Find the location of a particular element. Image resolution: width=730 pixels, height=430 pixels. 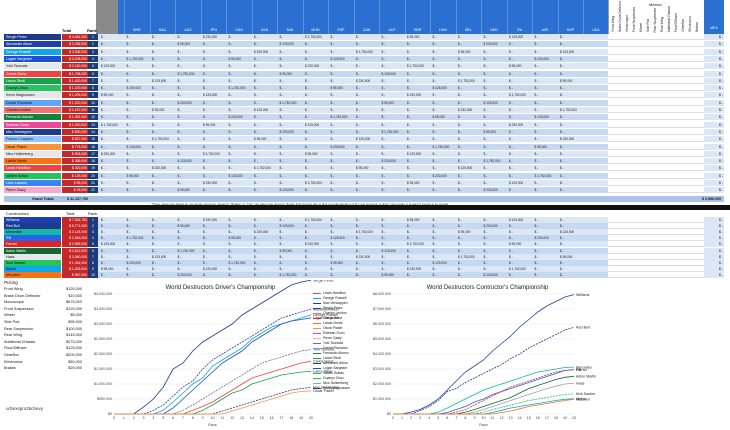

constructors-header: Constructors Total Rank is located at coordinates (364, 213).